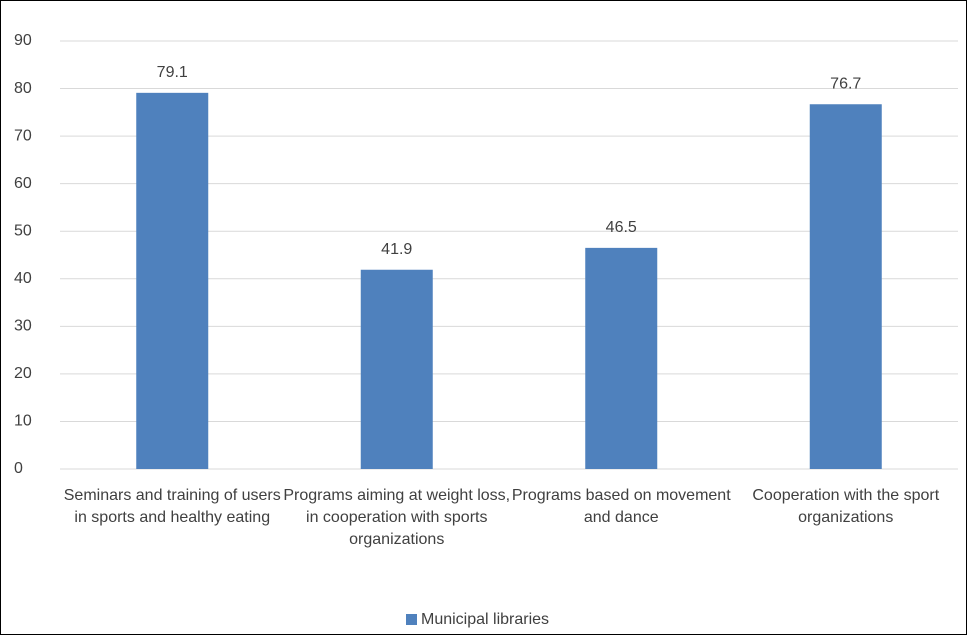 The image size is (967, 635). I want to click on y-tick-label: 80, so click(23, 88).